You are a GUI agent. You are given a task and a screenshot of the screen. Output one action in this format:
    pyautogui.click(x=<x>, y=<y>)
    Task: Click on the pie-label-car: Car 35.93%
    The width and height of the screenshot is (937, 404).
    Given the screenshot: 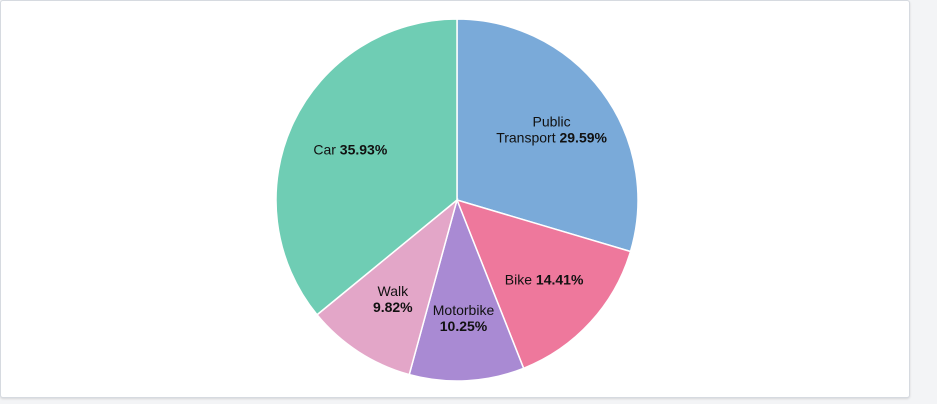 What is the action you would take?
    pyautogui.click(x=350, y=150)
    